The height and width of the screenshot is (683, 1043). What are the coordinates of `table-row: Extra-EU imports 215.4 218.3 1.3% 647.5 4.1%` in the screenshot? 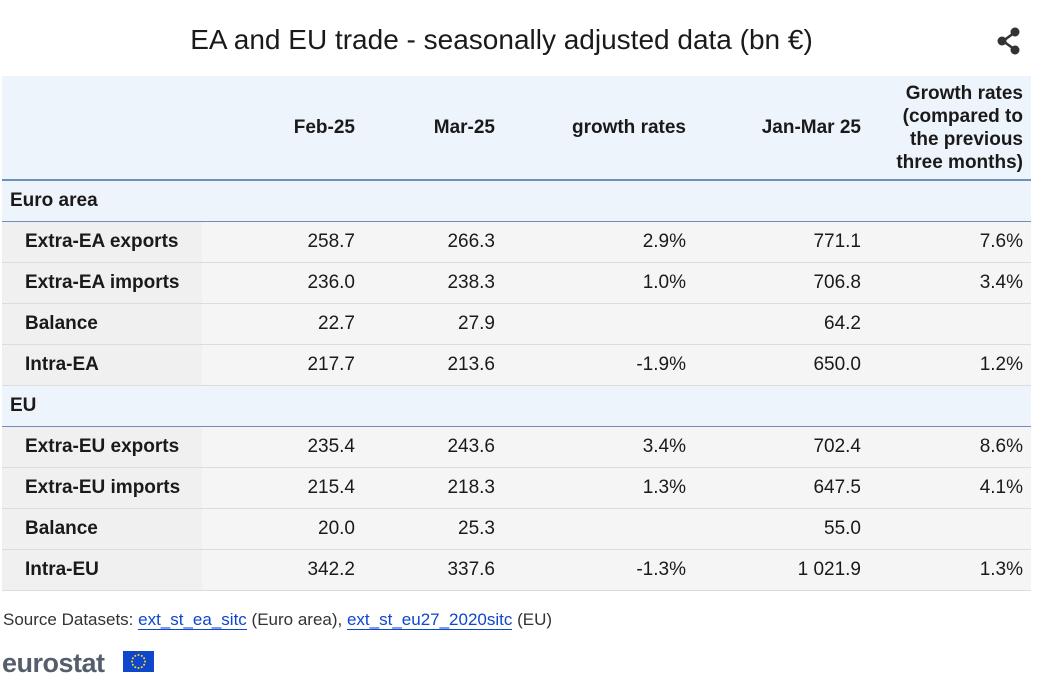 It's located at (516, 488).